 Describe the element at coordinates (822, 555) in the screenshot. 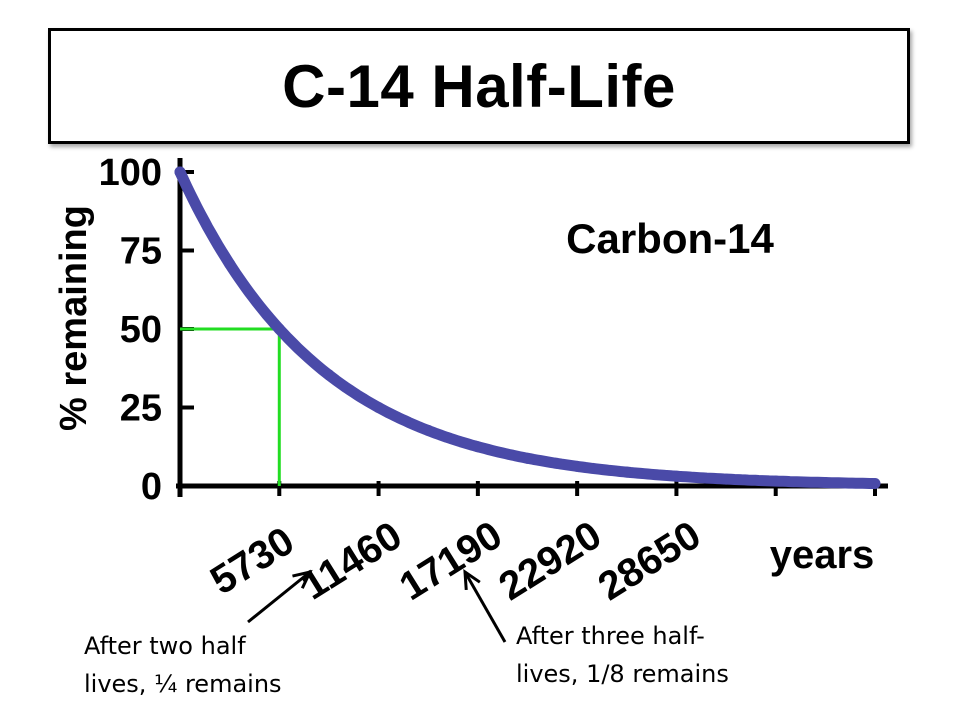

I see `x-axis-label: years` at that location.